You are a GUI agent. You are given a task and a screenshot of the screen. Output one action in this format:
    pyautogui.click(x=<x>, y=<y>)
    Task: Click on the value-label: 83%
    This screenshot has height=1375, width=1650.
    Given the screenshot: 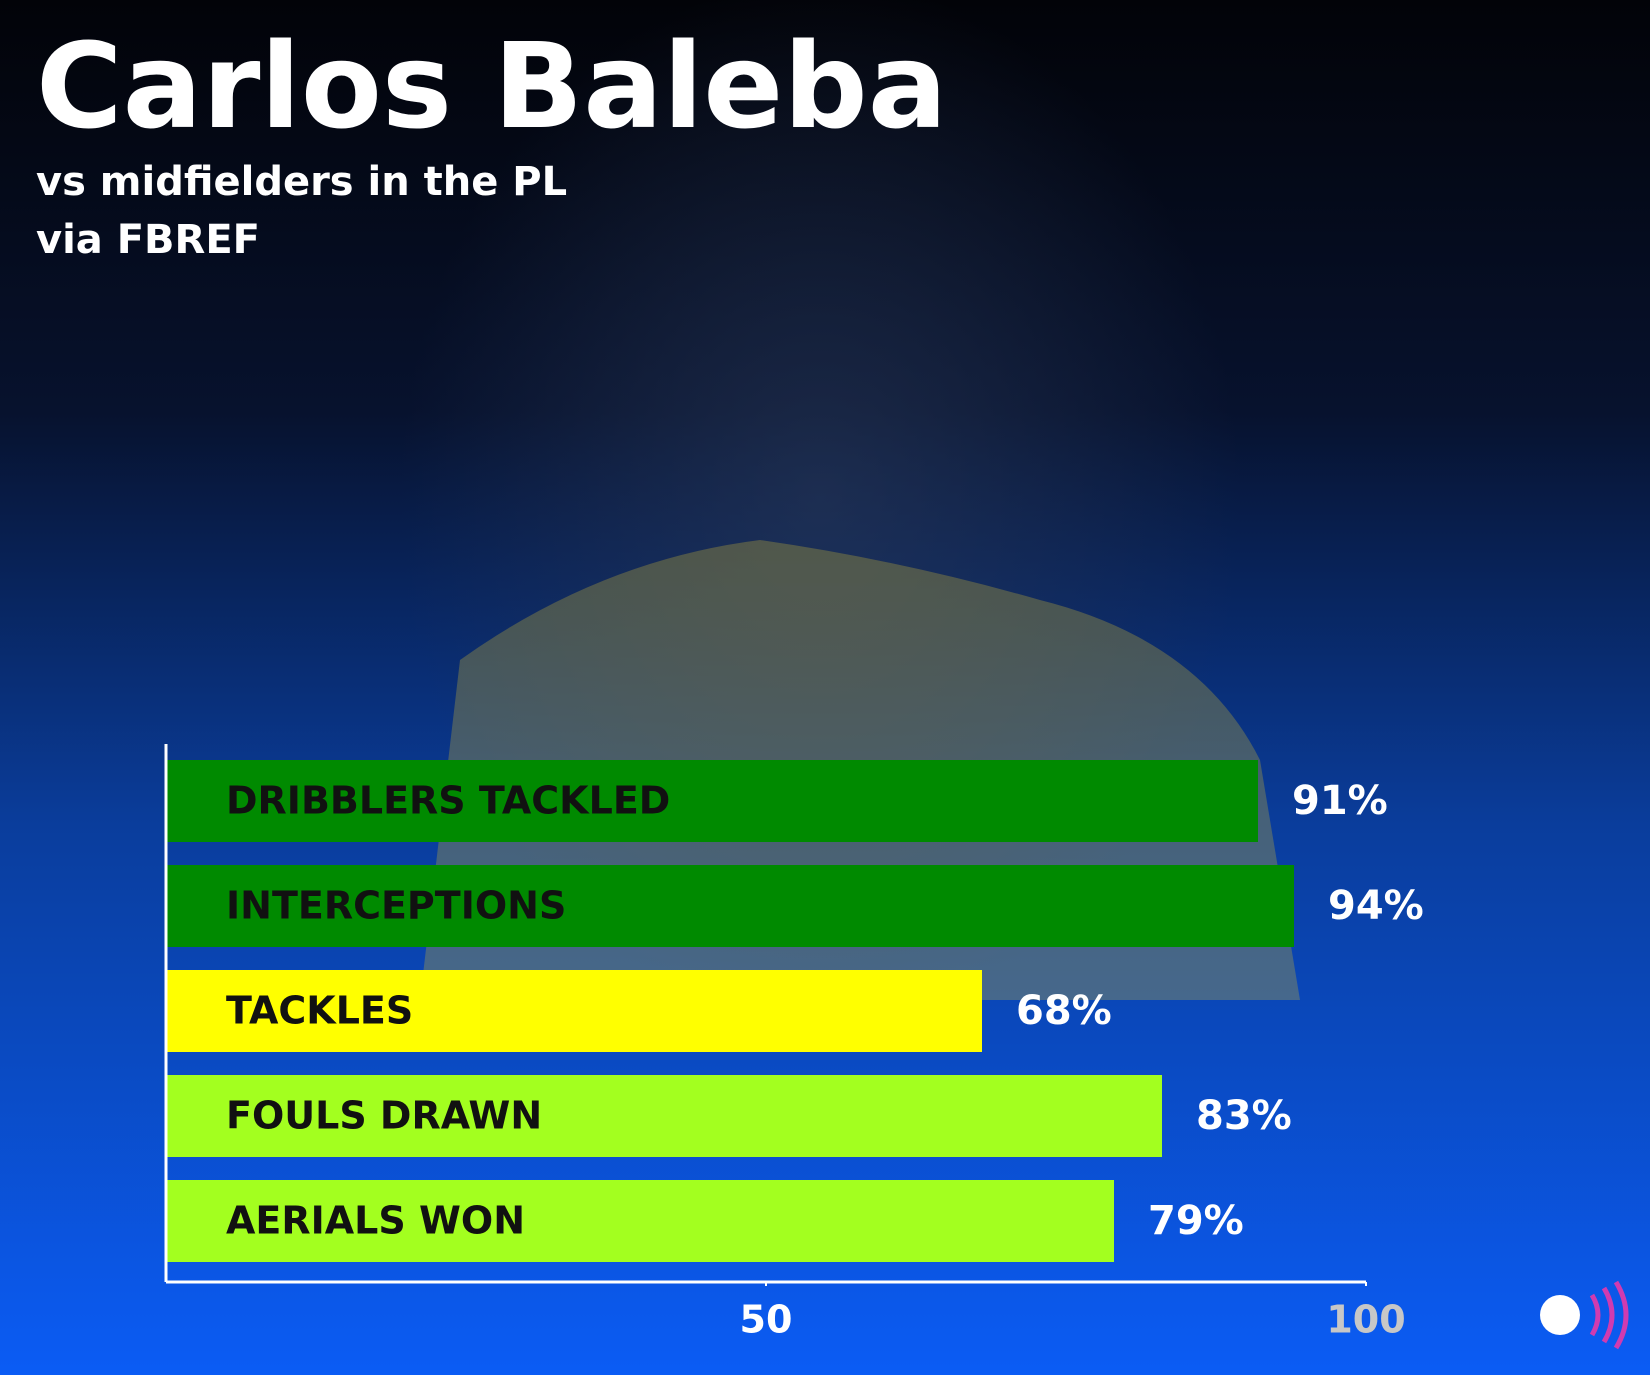 What is the action you would take?
    pyautogui.click(x=1244, y=1116)
    